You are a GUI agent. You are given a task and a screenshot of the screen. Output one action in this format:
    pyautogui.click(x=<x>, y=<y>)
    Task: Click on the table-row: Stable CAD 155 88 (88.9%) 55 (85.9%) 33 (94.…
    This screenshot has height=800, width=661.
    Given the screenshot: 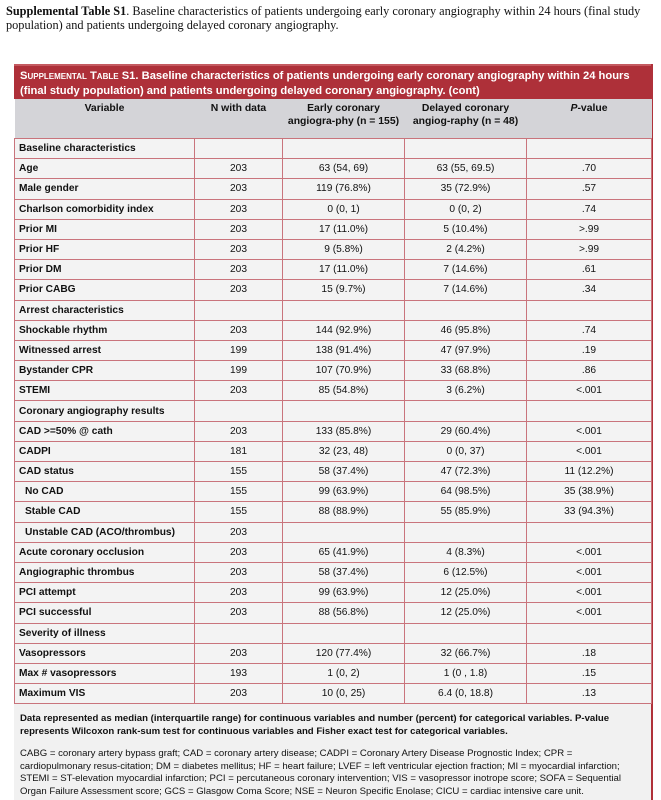 What is the action you would take?
    pyautogui.click(x=333, y=512)
    